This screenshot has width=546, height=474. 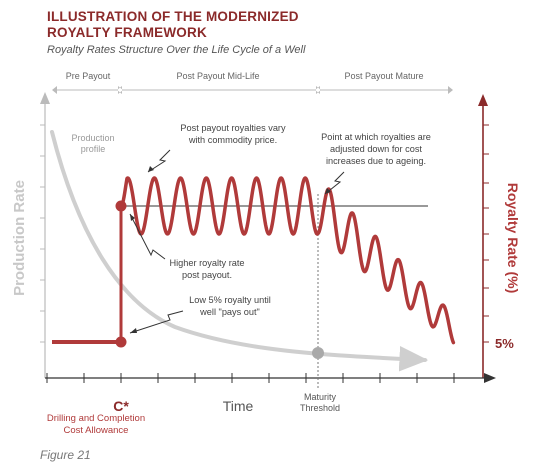 What do you see at coordinates (490, 378) in the screenshot?
I see `x-axis-arrow` at bounding box center [490, 378].